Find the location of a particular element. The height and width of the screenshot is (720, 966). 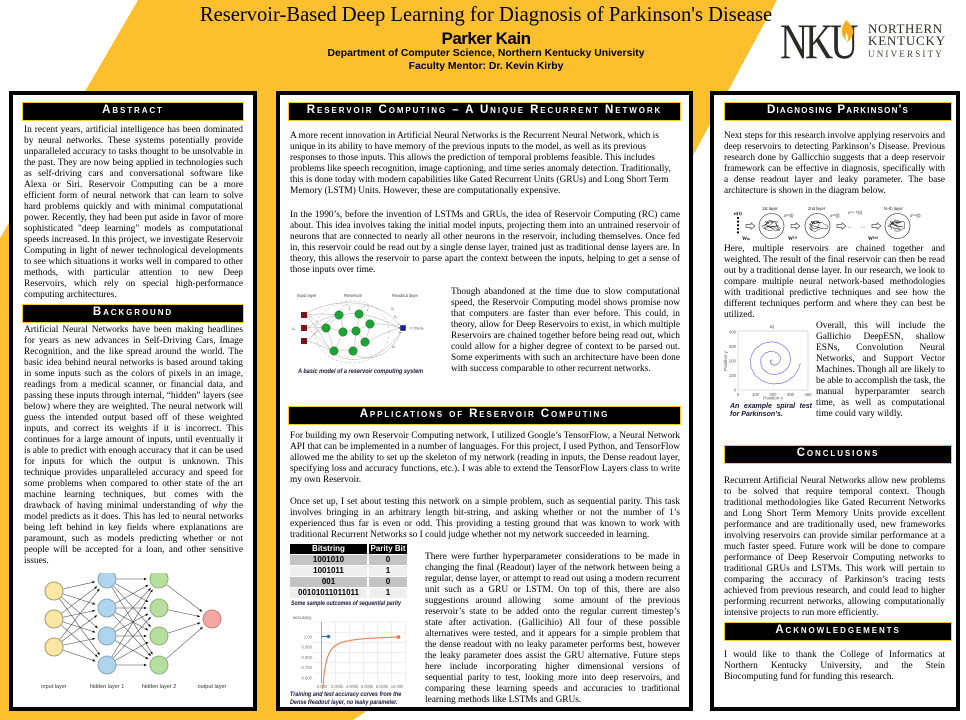

svg-text: a) is located at coordinates (772, 326).